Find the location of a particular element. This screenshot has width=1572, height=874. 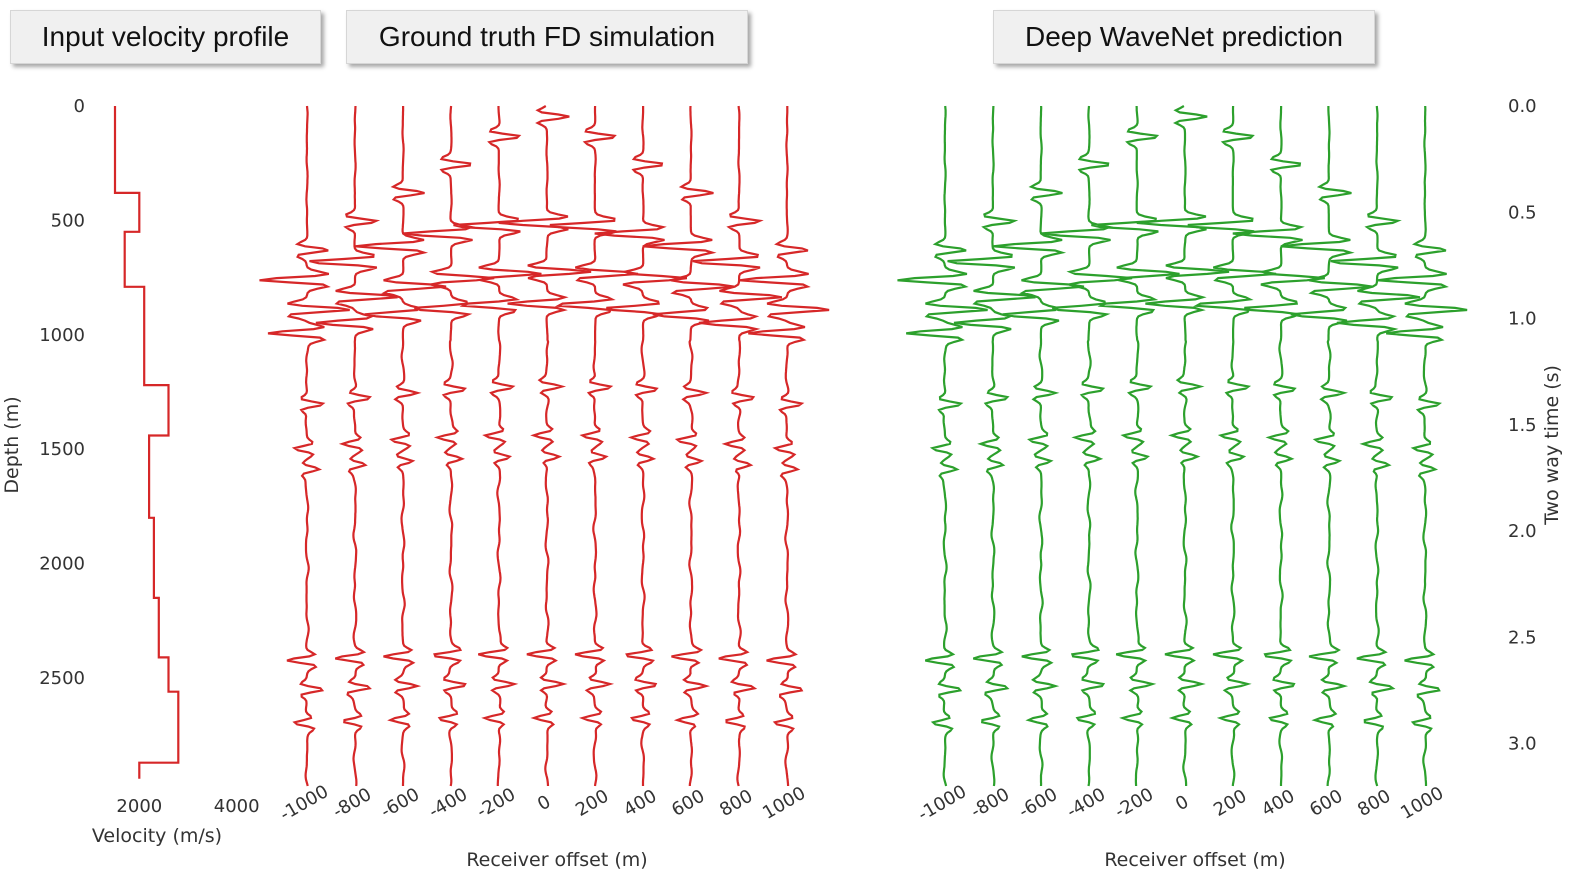

ground-truth-offset-tick-label: -400 is located at coordinates (448, 803).